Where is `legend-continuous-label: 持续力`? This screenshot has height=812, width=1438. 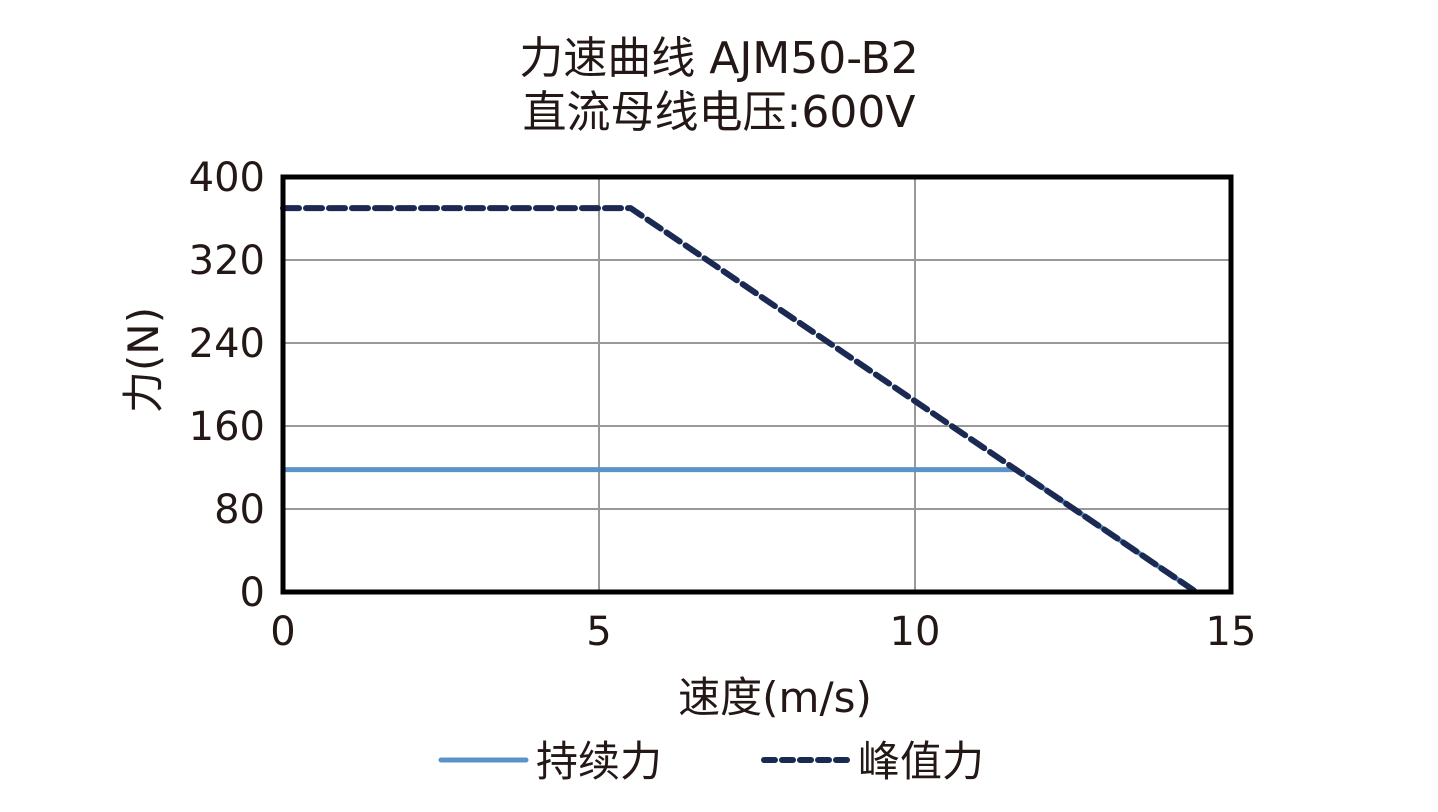
legend-continuous-label: 持续力 is located at coordinates (599, 761).